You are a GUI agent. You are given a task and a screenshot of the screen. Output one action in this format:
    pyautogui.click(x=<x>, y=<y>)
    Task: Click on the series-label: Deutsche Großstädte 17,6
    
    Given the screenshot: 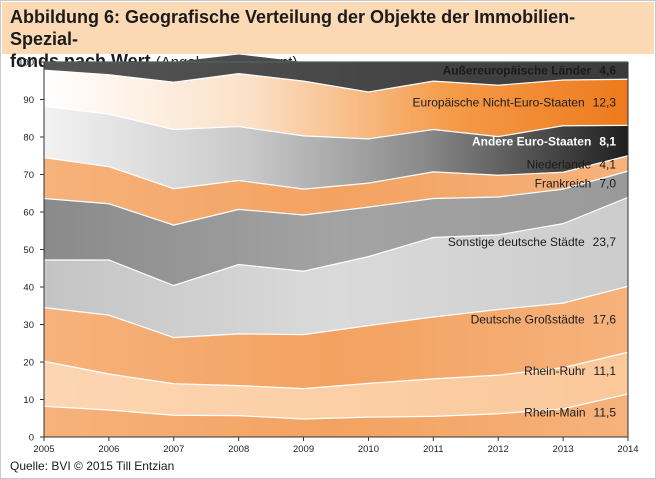 What is the action you would take?
    pyautogui.click(x=544, y=319)
    